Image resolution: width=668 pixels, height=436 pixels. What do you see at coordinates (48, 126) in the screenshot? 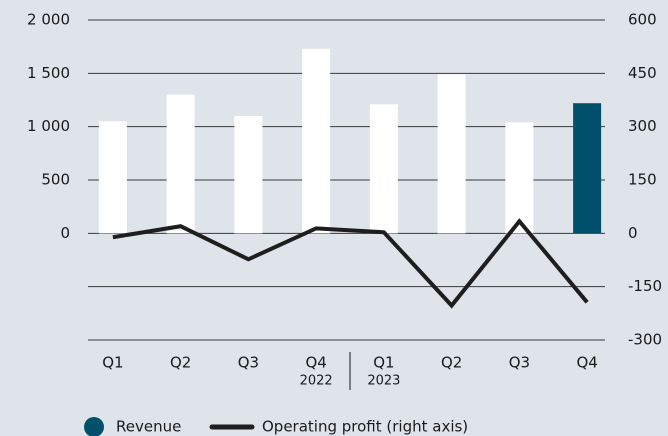
I see `y-tick-label: 1 000` at bounding box center [48, 126].